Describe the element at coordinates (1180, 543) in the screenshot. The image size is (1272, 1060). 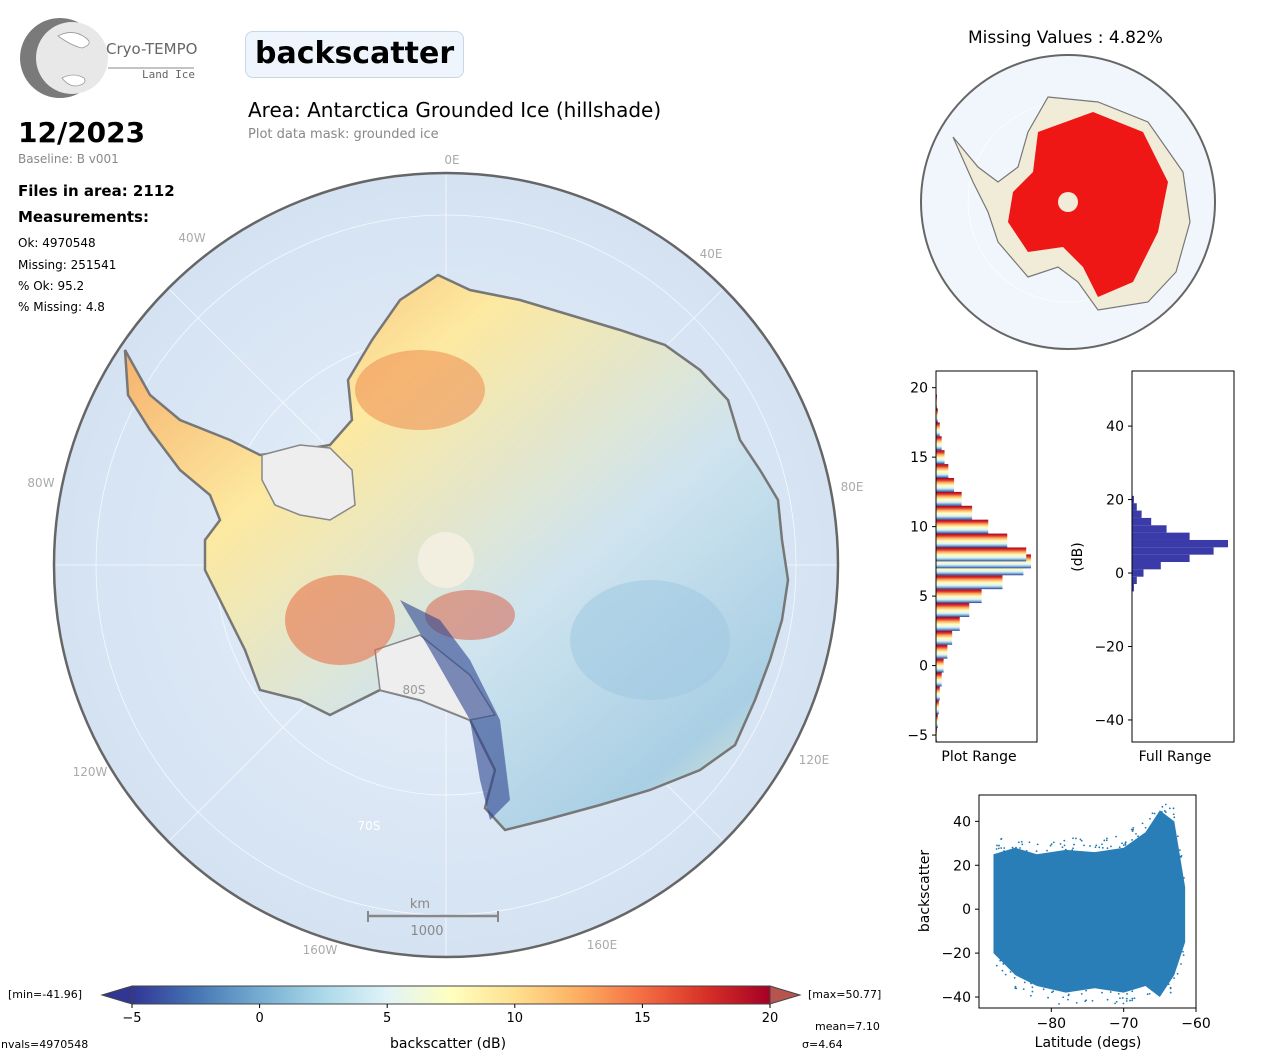
I see `full-range-bars` at that location.